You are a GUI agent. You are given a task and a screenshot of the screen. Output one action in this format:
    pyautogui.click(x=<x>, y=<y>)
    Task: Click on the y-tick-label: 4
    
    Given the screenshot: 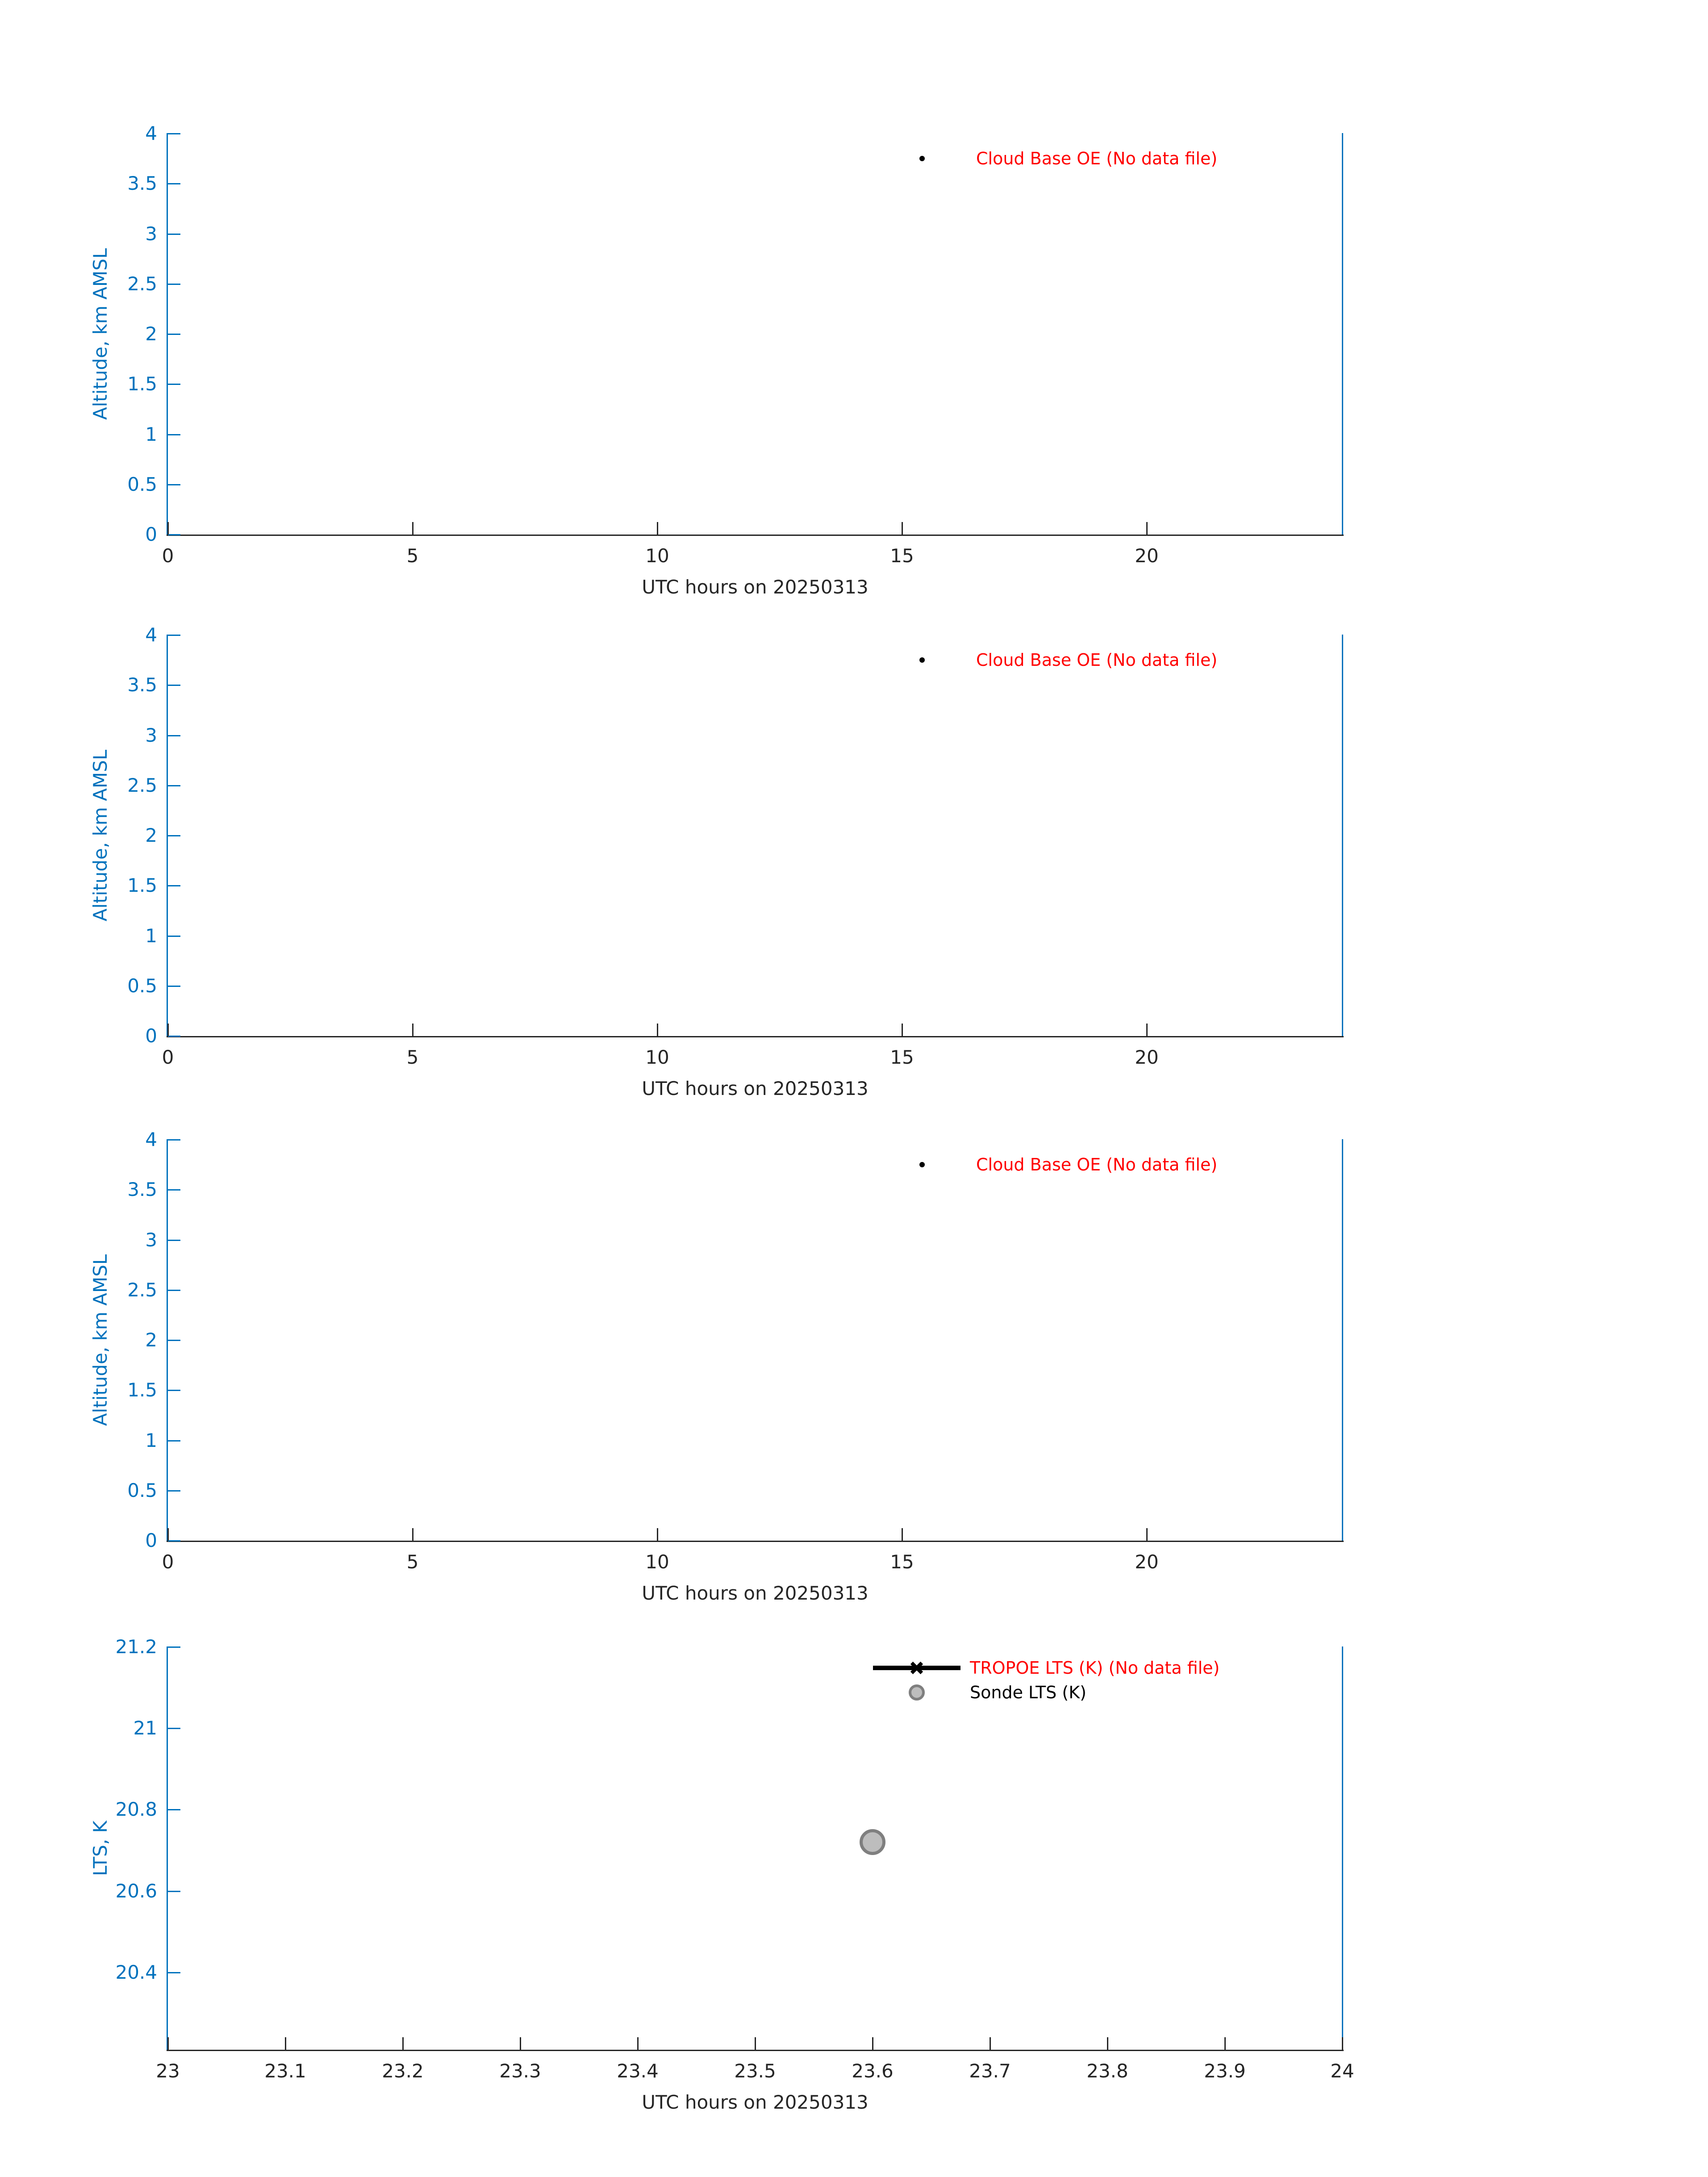 What is the action you would take?
    pyautogui.click(x=151, y=635)
    